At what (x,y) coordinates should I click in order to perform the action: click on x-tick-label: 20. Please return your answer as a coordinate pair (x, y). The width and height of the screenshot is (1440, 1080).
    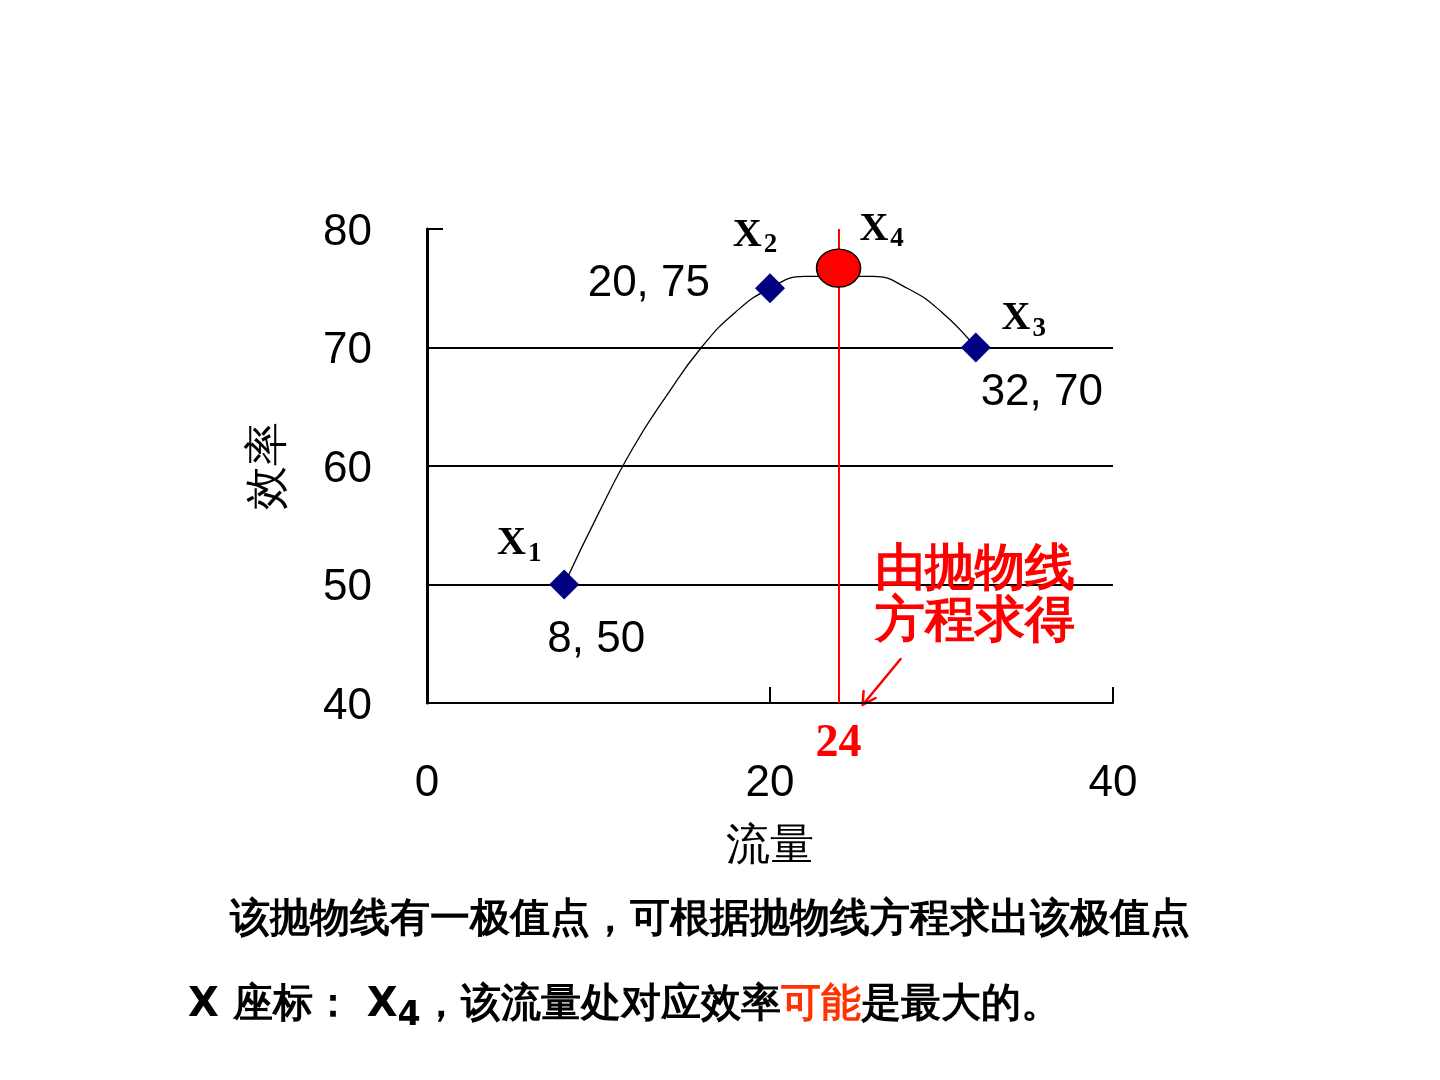
    Looking at the image, I should click on (770, 780).